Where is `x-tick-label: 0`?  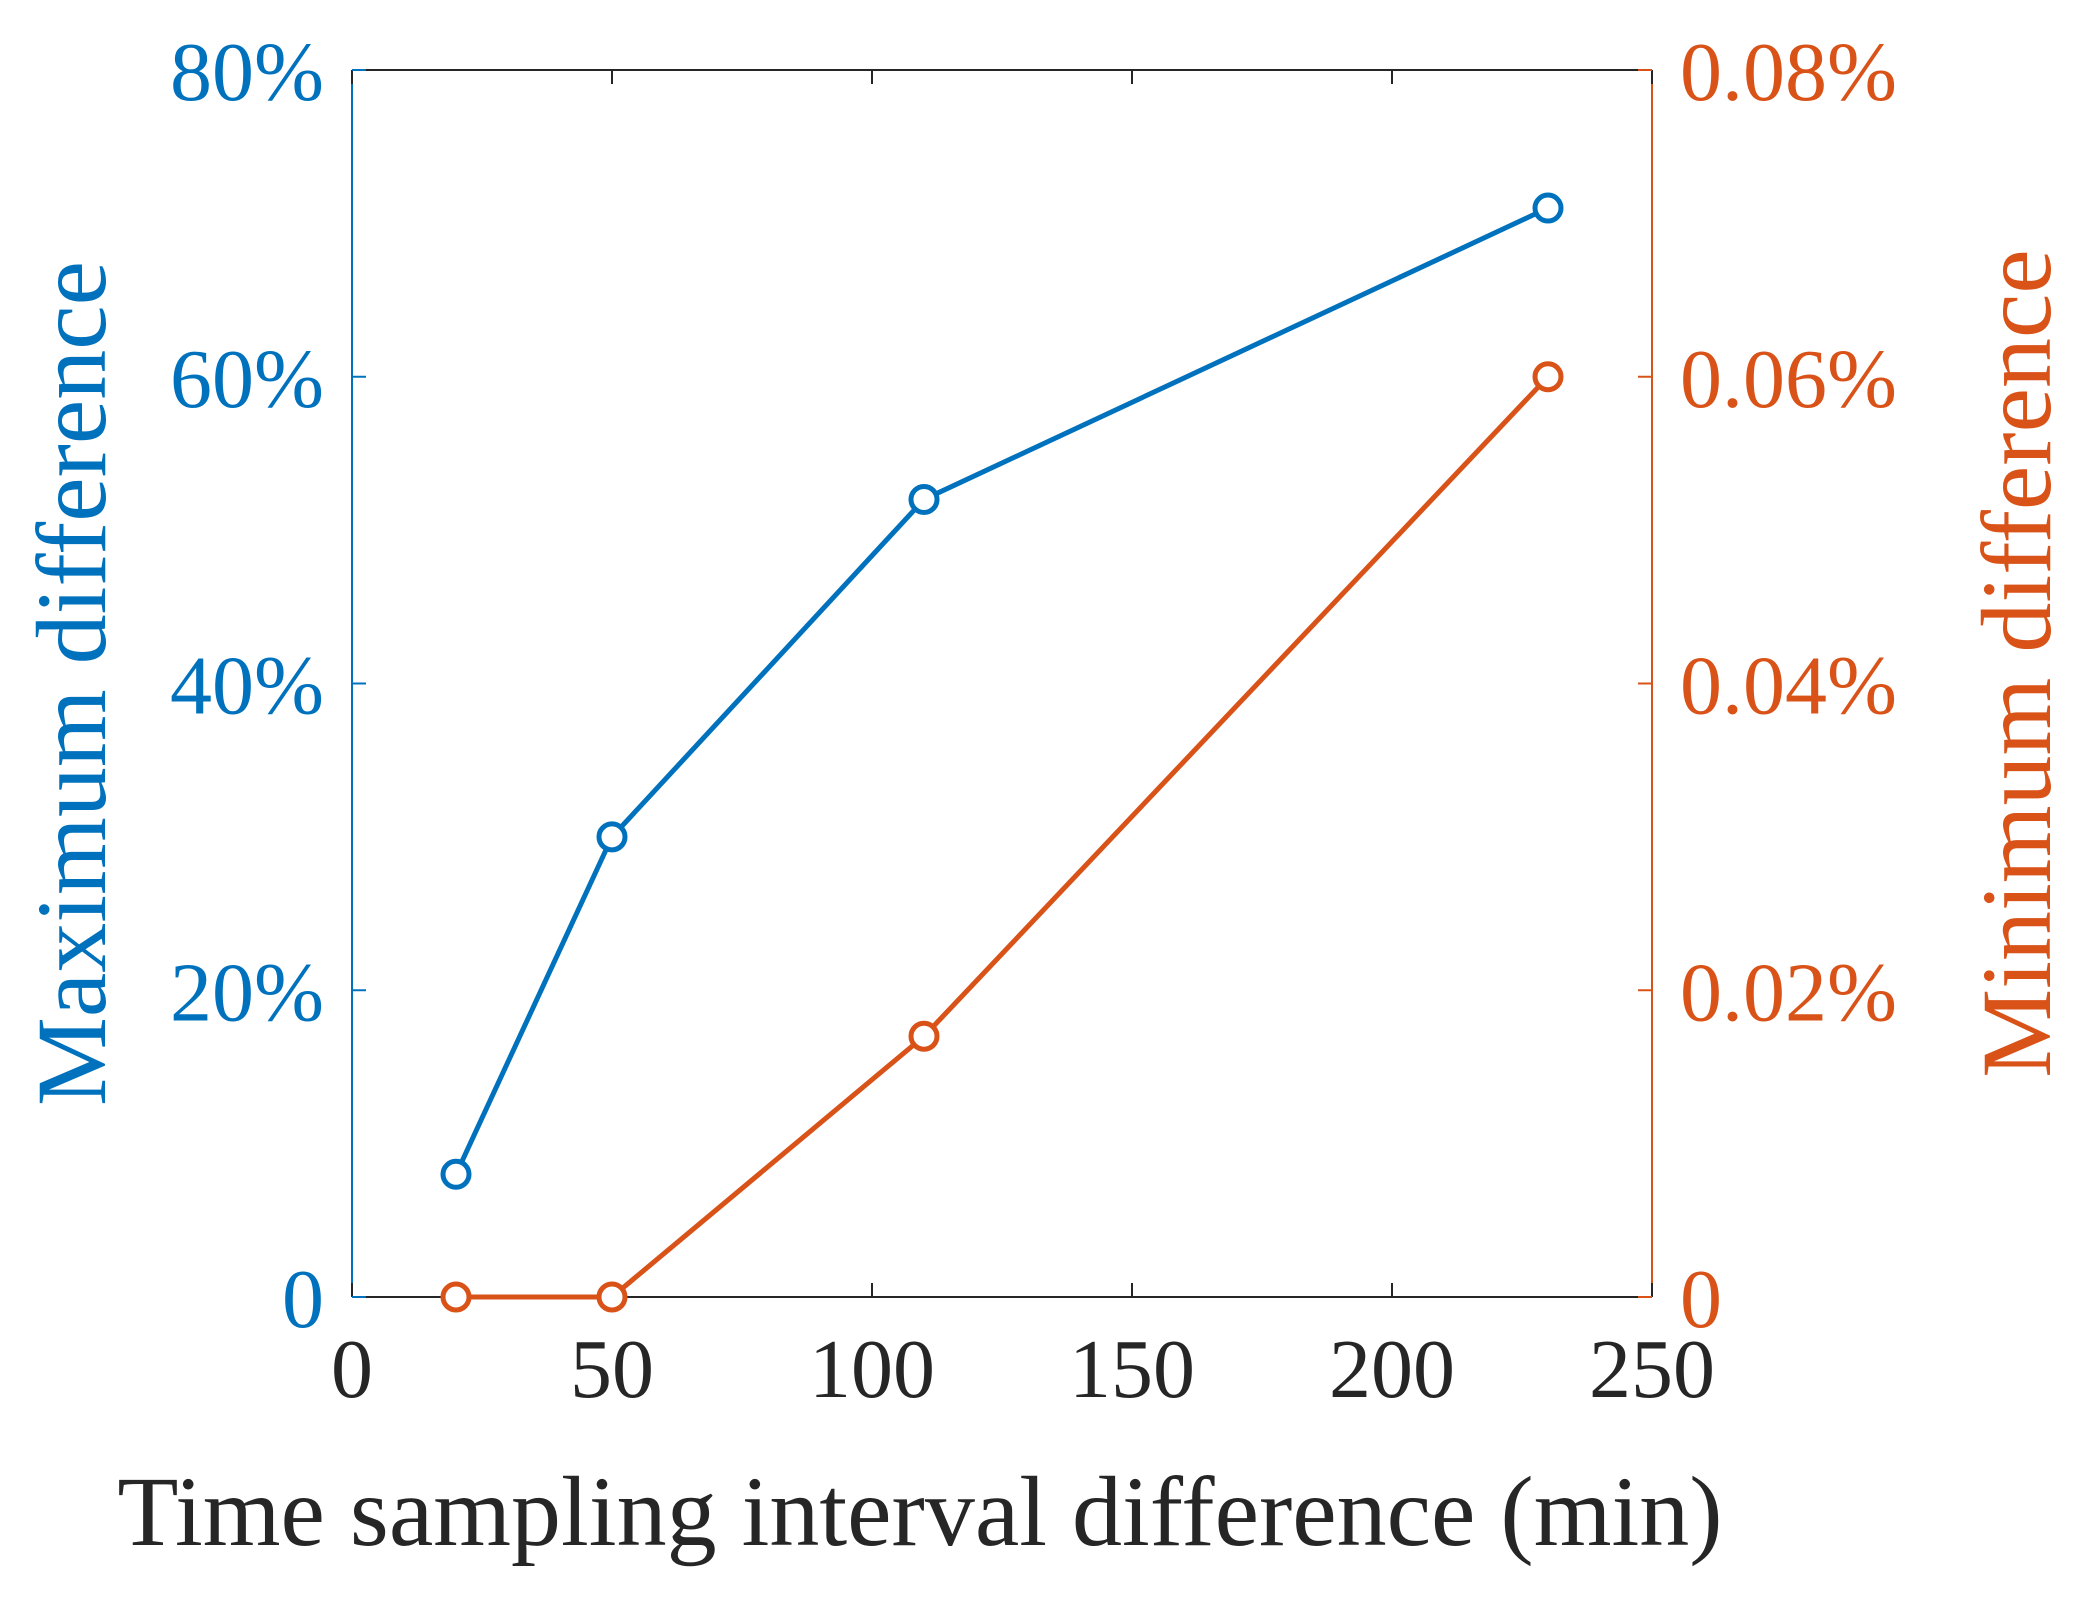
x-tick-label: 0 is located at coordinates (352, 1369).